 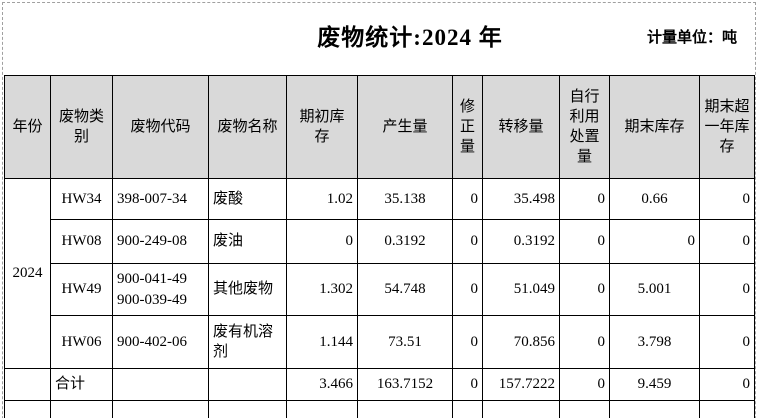 What do you see at coordinates (247, 241) in the screenshot?
I see `cell-name: 废油` at bounding box center [247, 241].